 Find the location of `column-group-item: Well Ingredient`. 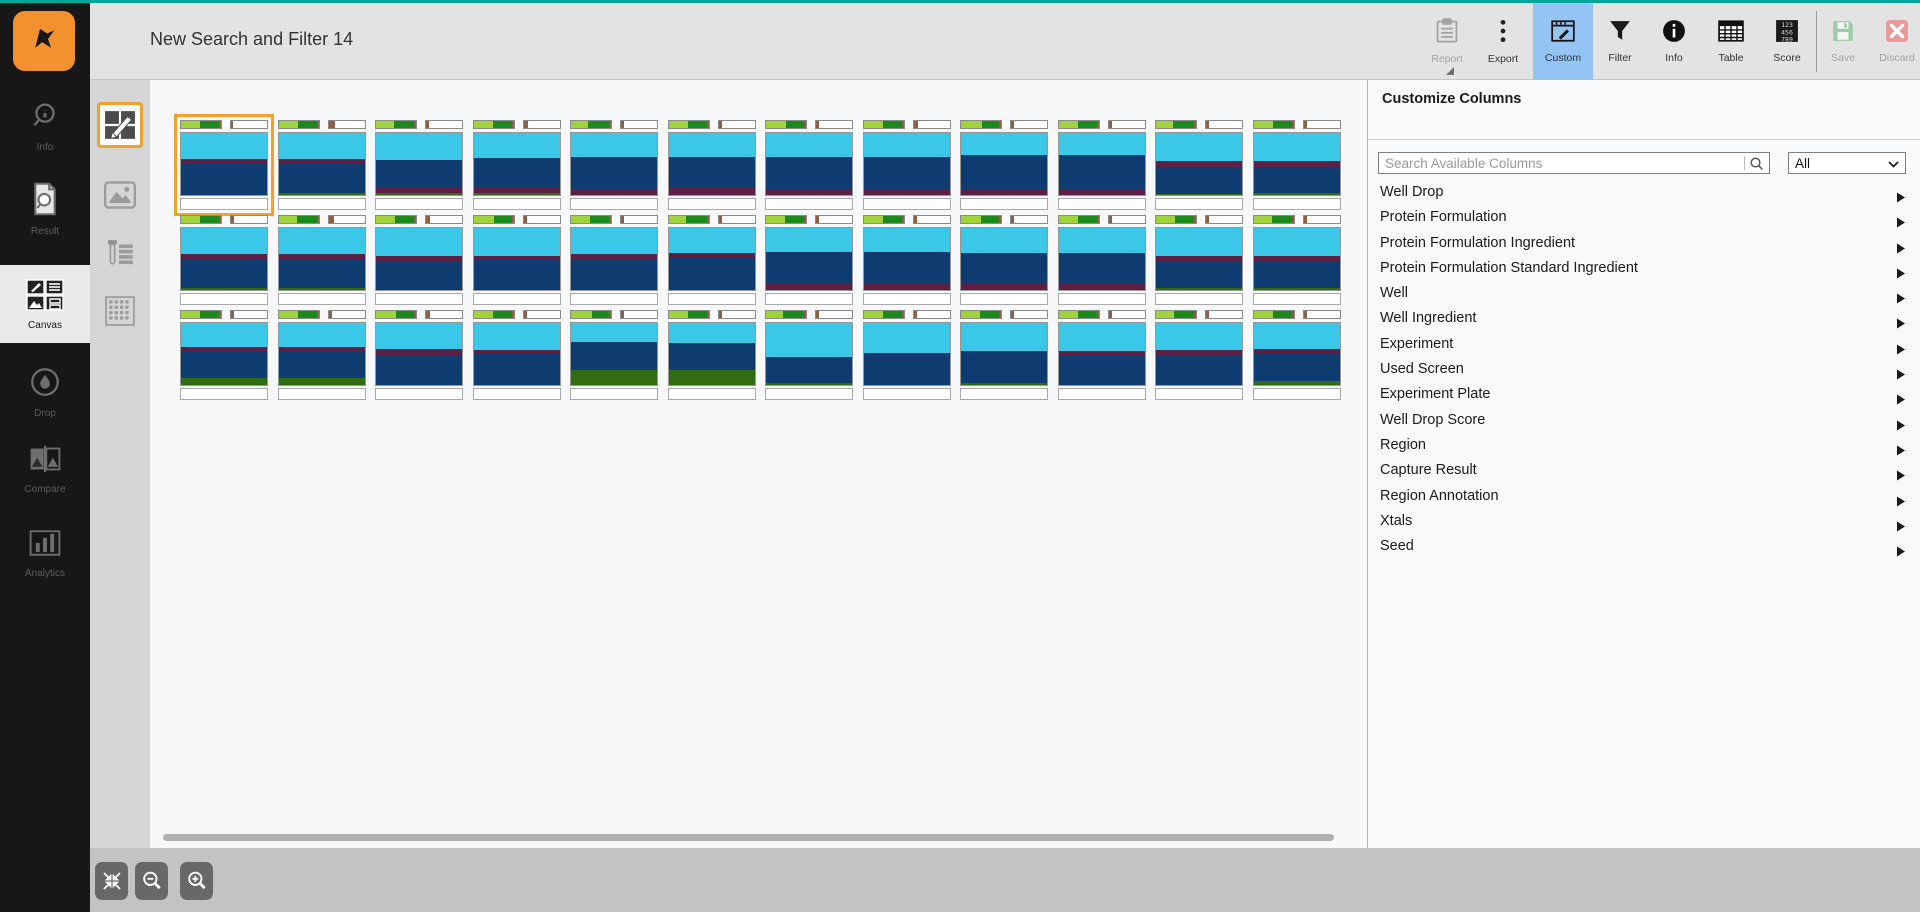

column-group-item: Well Ingredient is located at coordinates (1644, 318).